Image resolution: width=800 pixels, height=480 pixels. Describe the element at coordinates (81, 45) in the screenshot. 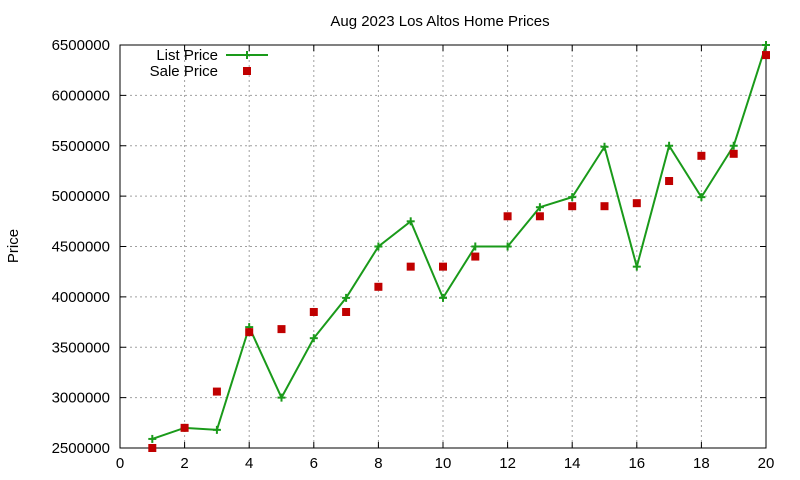

I see `y-tick-label: 6500000` at that location.